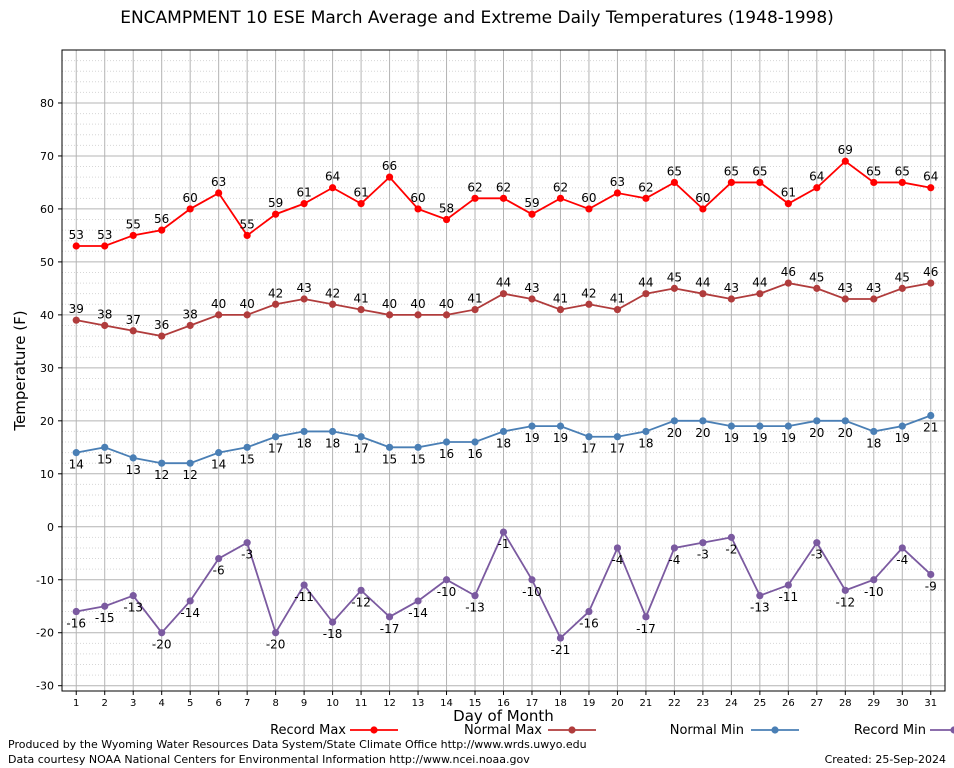 The height and width of the screenshot is (768, 954). I want to click on x-tick-label: 30, so click(902, 703).